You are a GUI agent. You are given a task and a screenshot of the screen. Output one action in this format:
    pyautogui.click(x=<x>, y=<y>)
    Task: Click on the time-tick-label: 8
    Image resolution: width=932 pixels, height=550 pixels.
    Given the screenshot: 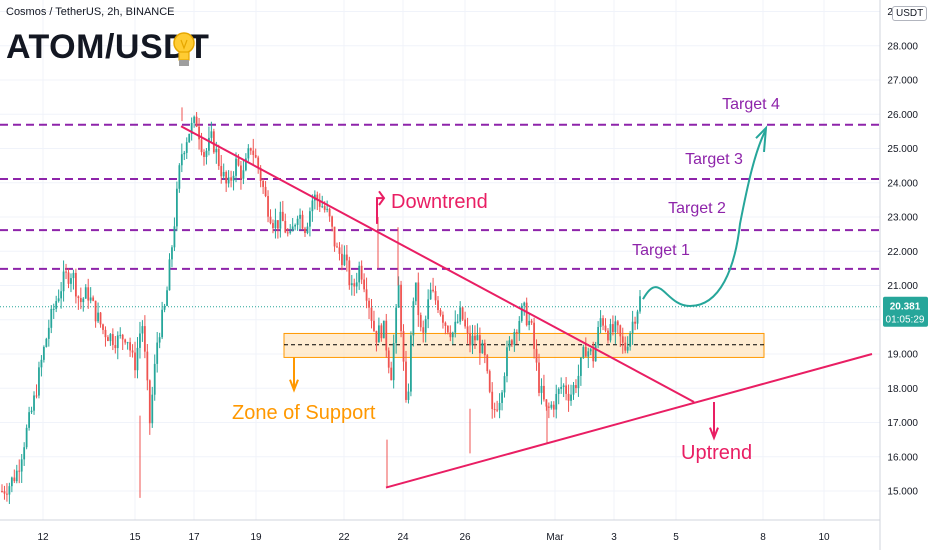 What is the action you would take?
    pyautogui.click(x=763, y=537)
    